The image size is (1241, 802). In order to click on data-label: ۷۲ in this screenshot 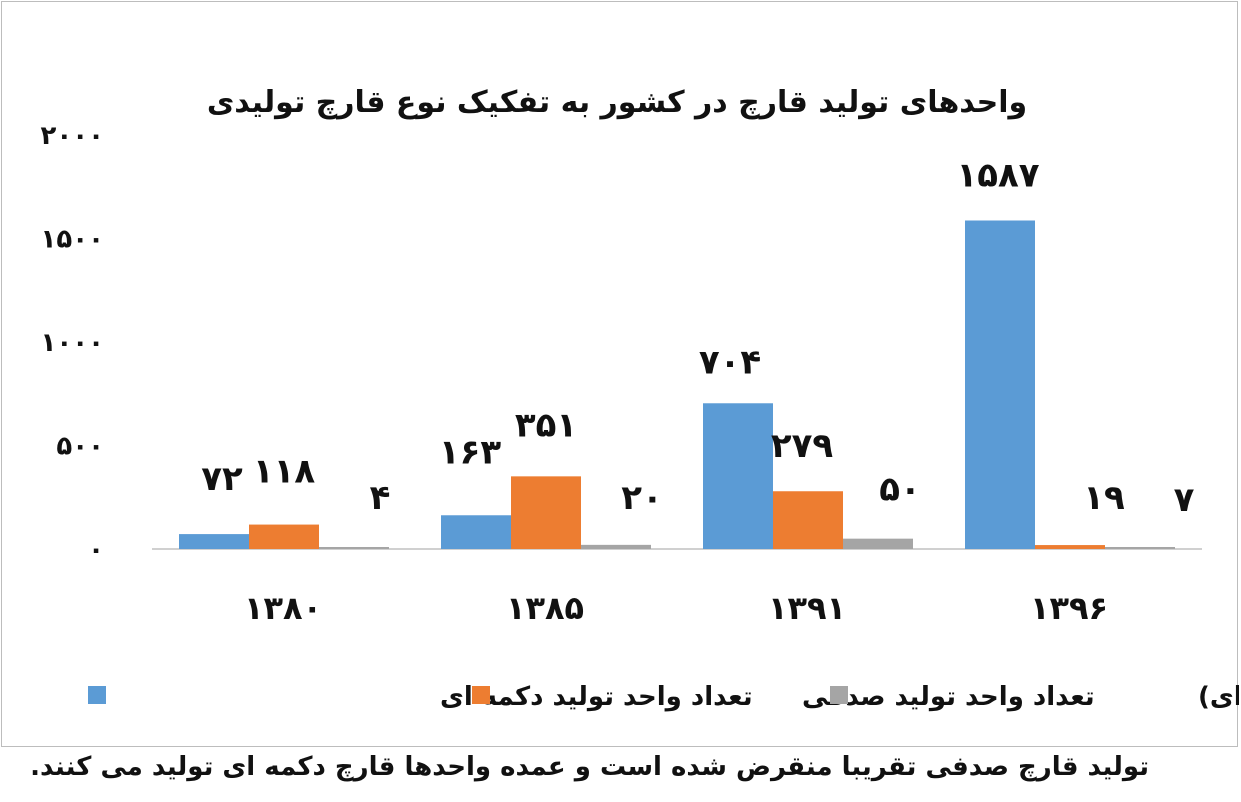, I will do `click(222, 479)`.